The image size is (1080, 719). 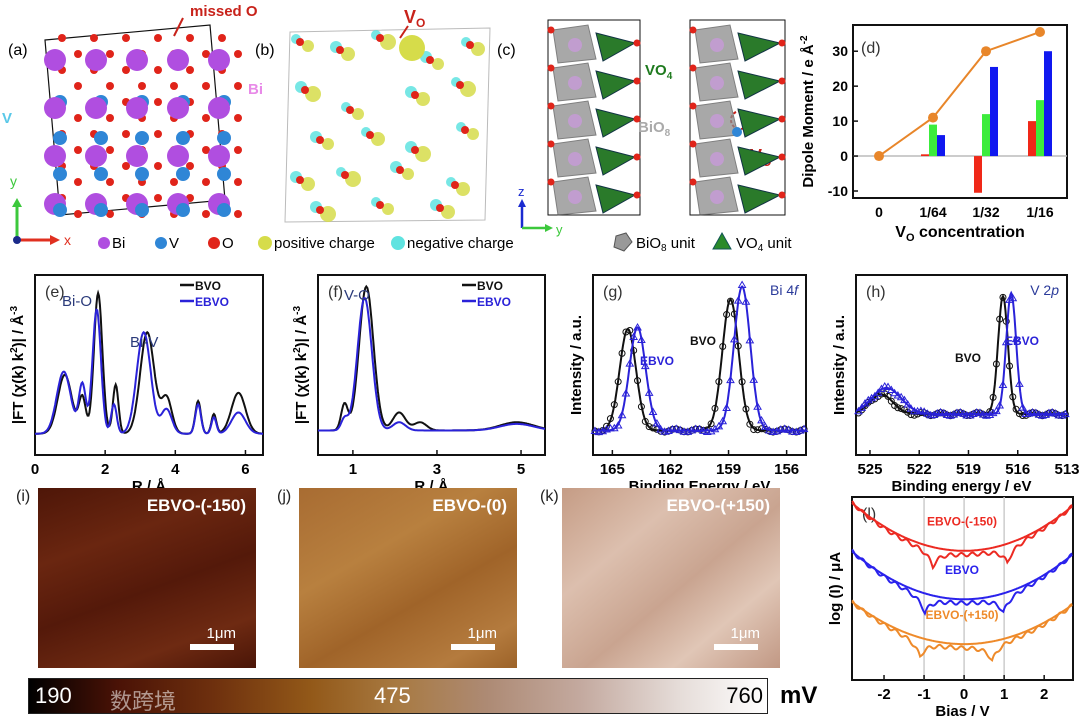 What do you see at coordinates (105, 469) in the screenshot?
I see `x-tick-label: 2` at bounding box center [105, 469].